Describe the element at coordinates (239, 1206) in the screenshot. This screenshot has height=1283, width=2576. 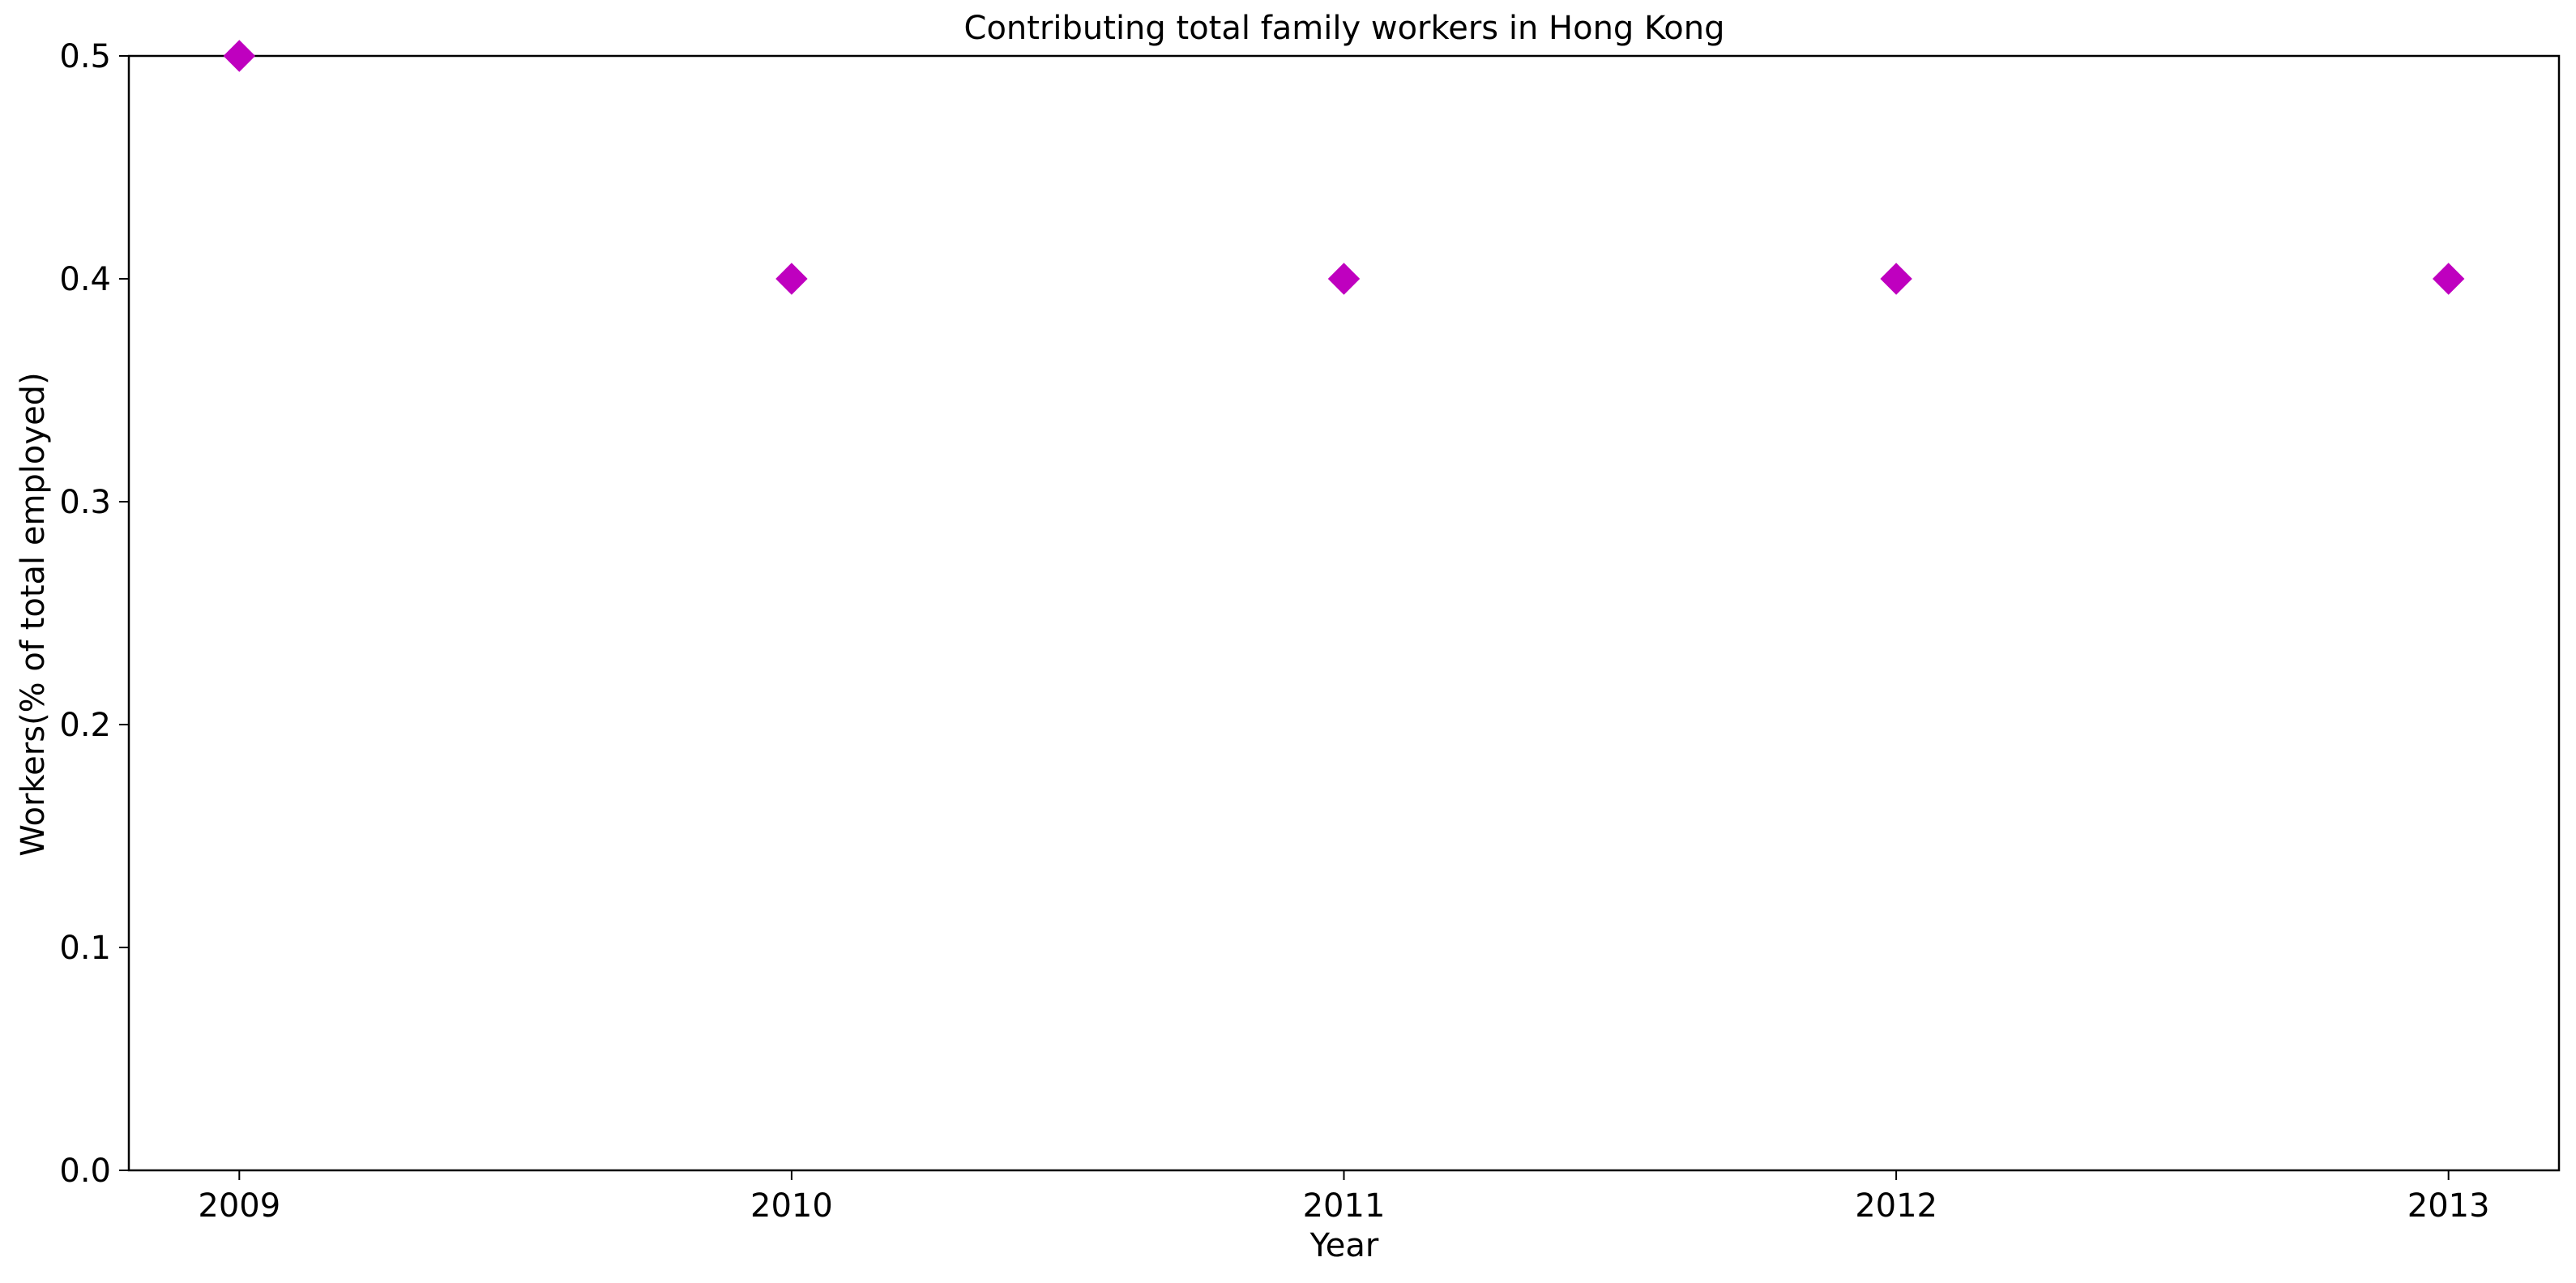
I see `x-tick-label: 2009` at that location.